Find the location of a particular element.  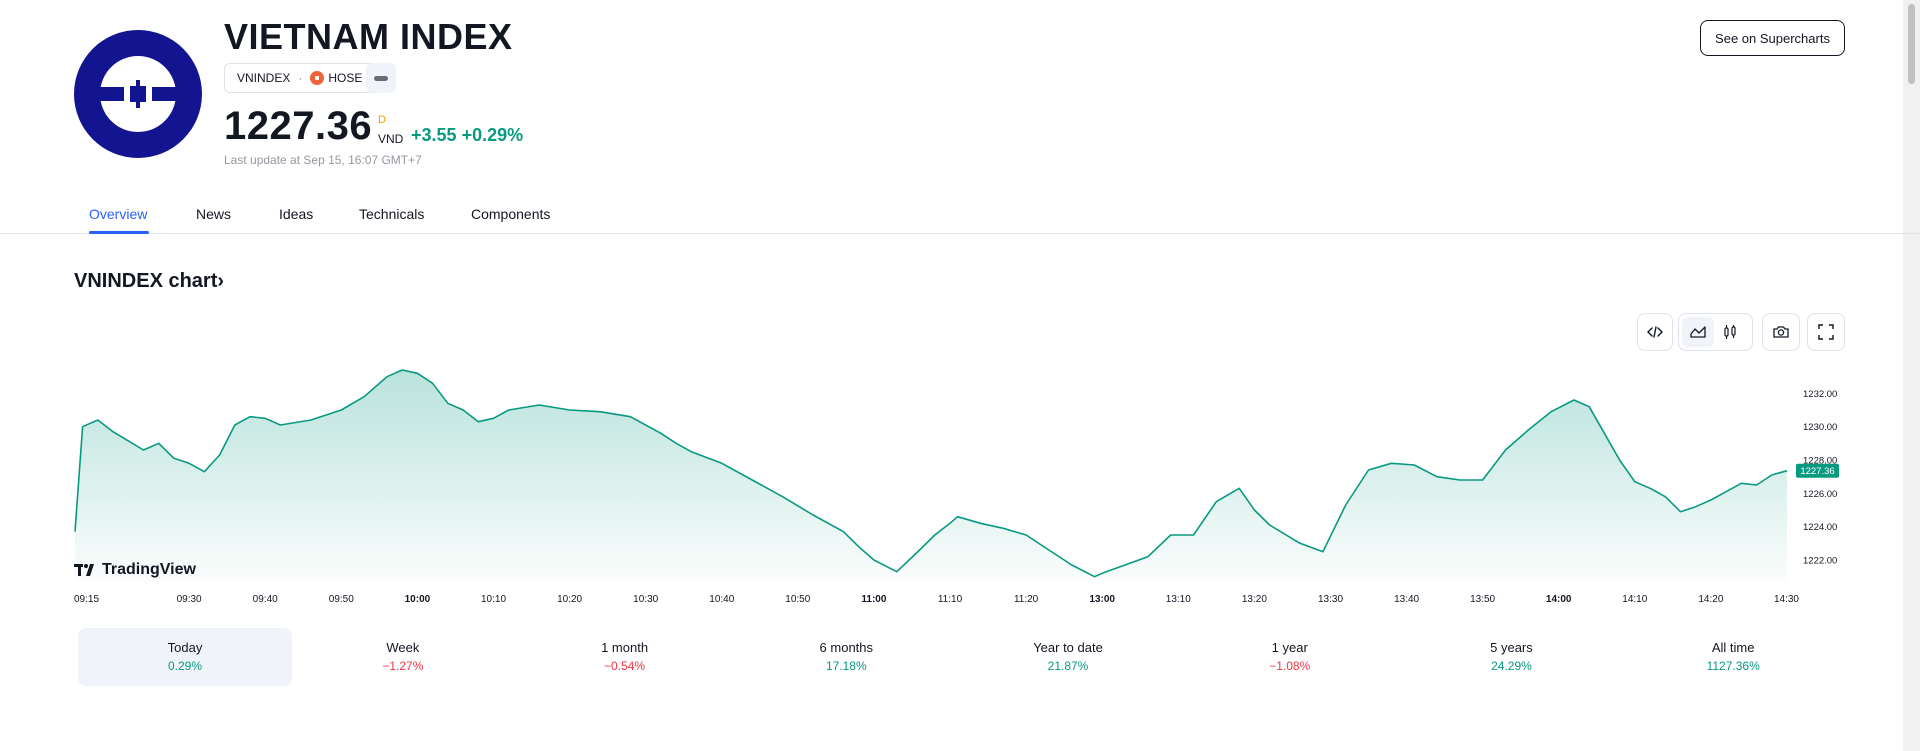

y-tick-label: 1222.00 is located at coordinates (1820, 561).